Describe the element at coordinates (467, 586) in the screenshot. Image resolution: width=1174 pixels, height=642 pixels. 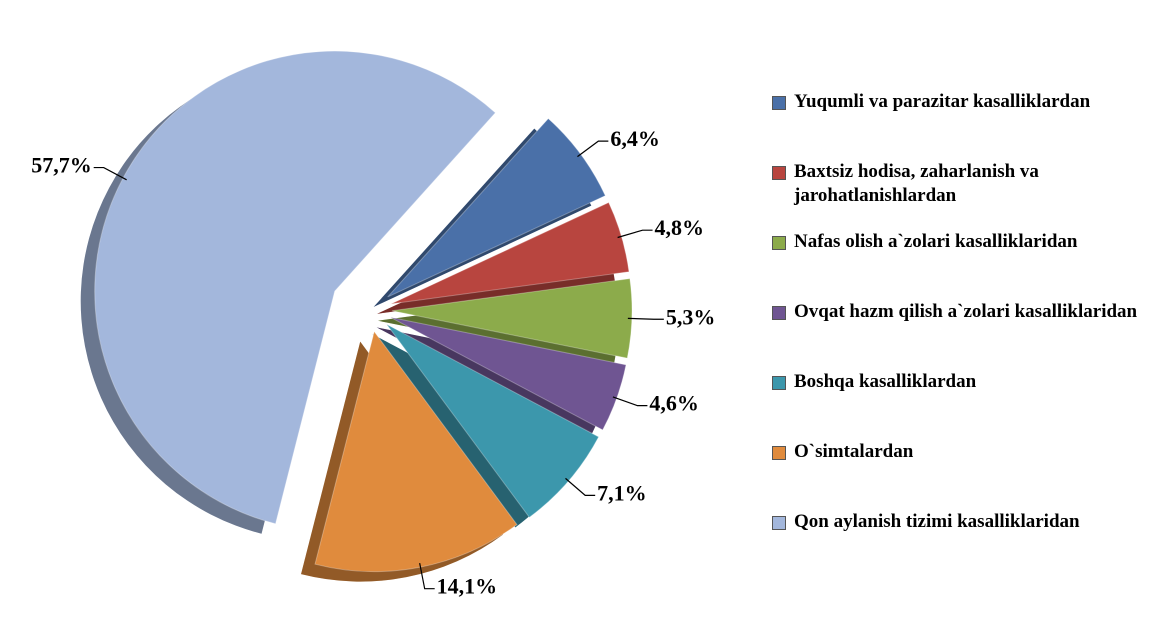
I see `data-label: 14,1%` at that location.